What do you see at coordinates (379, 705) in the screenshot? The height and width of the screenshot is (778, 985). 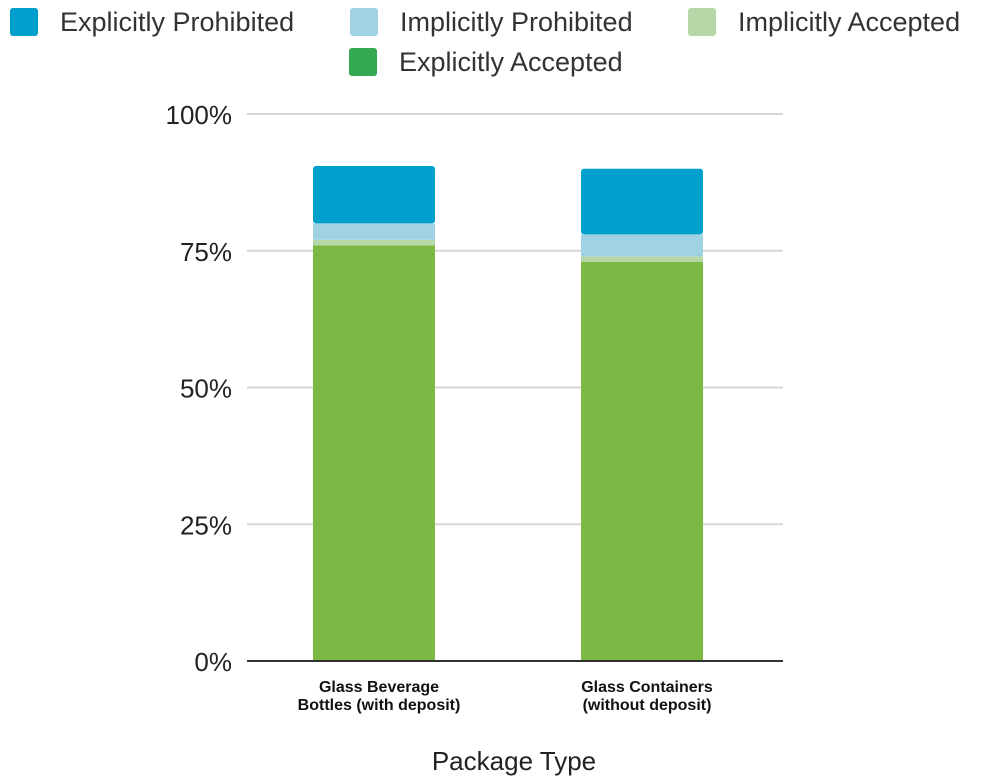 I see `x-tick-label: Bottles (with deposit)` at bounding box center [379, 705].